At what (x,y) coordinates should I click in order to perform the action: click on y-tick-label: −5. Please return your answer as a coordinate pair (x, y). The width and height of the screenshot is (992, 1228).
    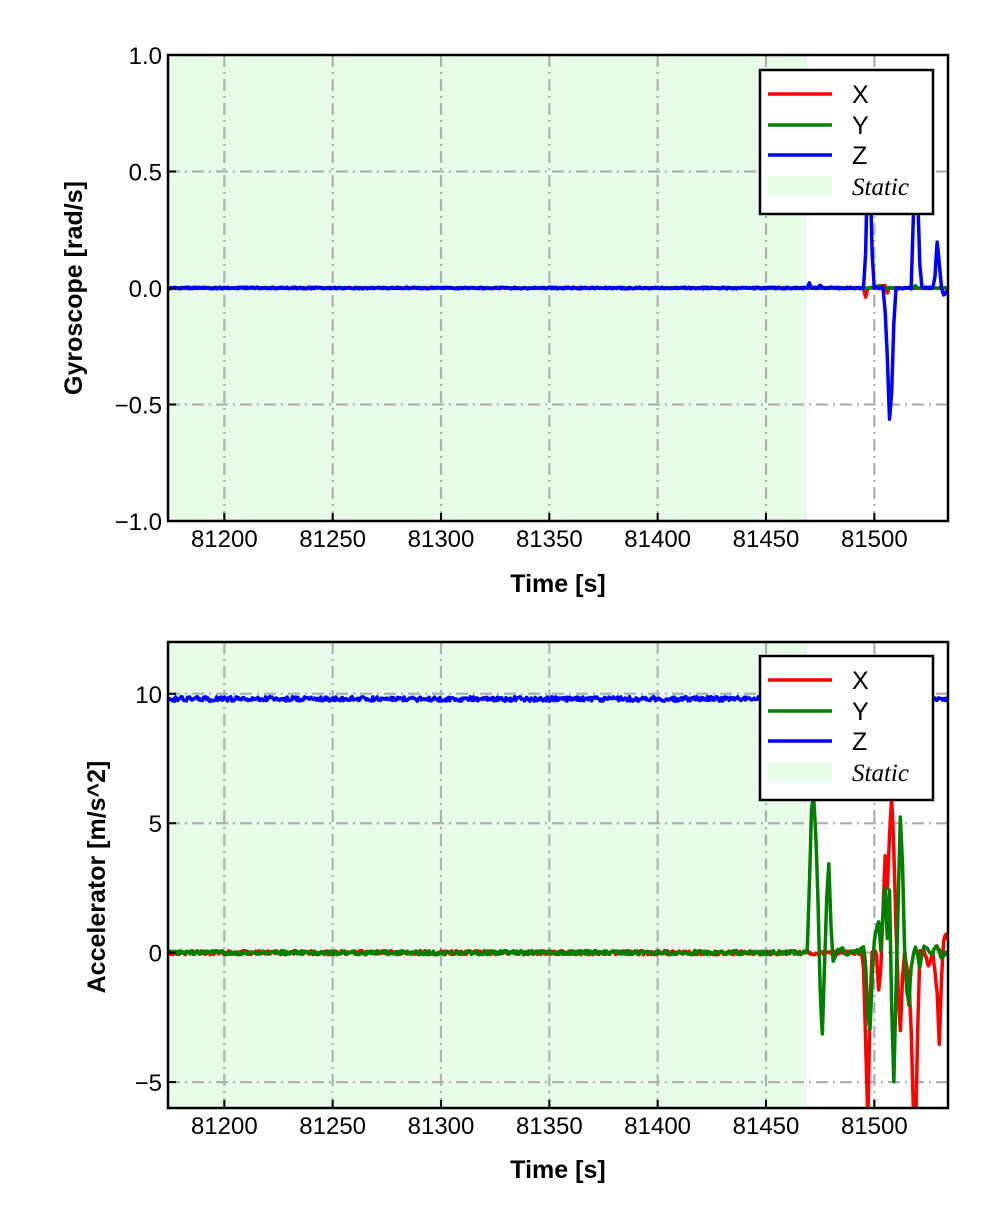
    Looking at the image, I should click on (148, 1083).